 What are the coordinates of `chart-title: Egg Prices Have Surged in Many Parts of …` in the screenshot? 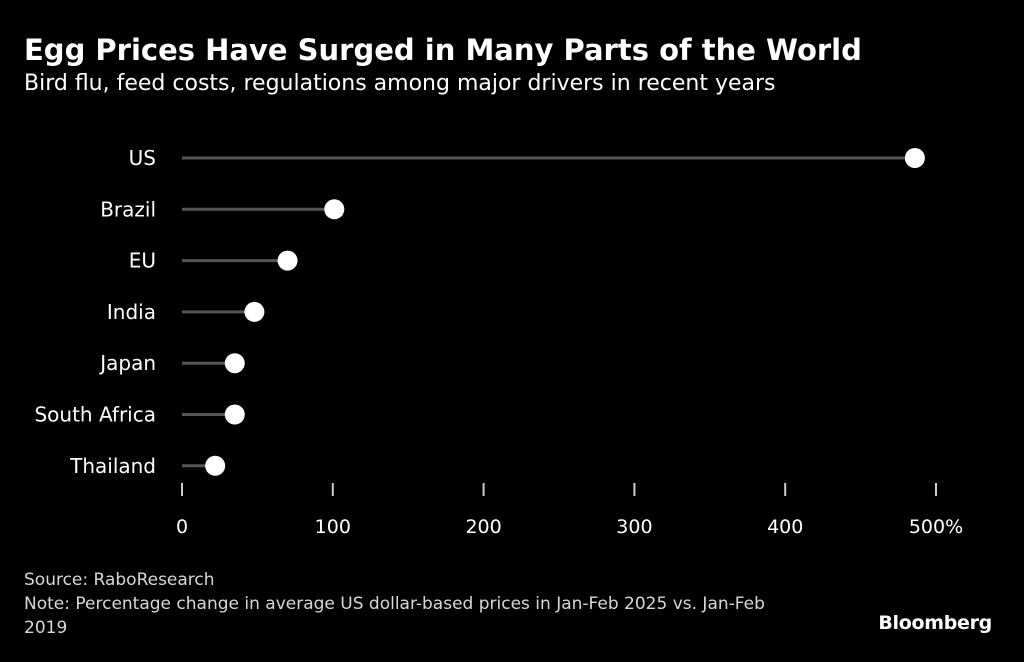 It's located at (443, 50).